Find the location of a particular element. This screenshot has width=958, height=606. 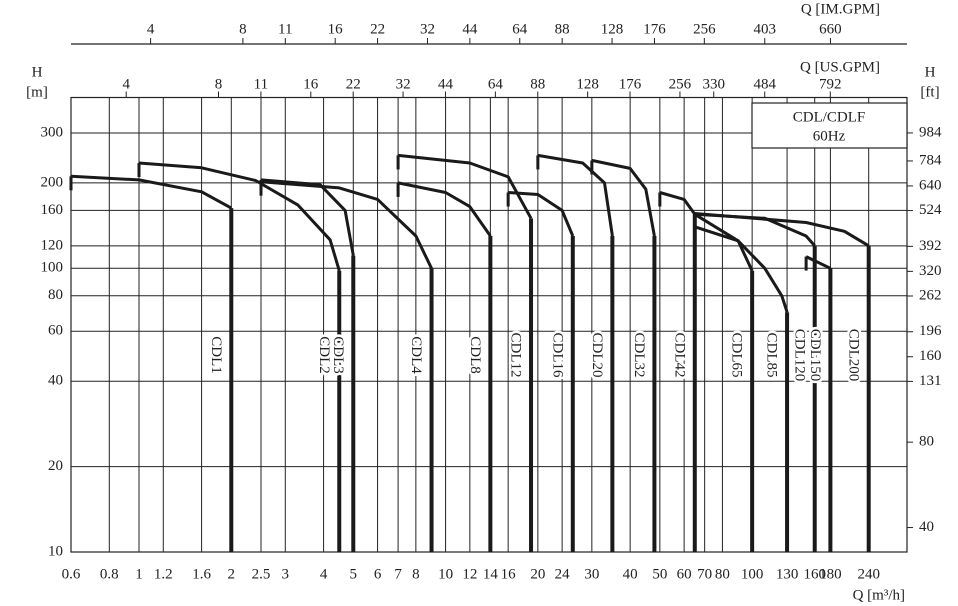

x-tick-label: 0.6 is located at coordinates (71, 574).